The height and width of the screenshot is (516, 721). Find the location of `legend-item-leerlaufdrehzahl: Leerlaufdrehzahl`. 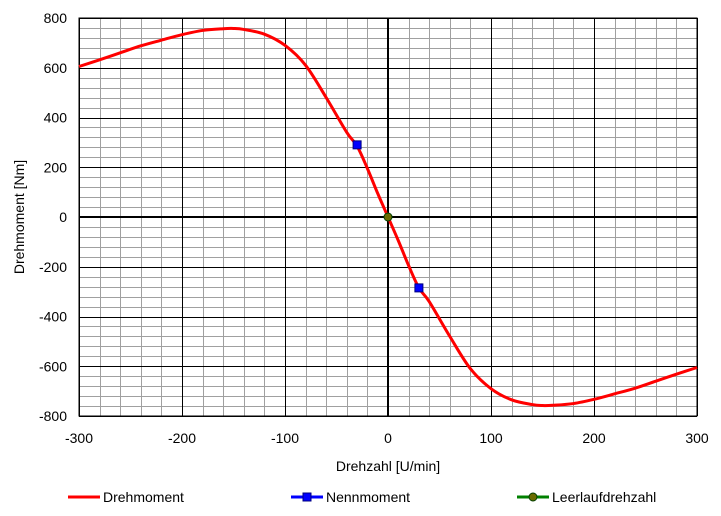

legend-item-leerlaufdrehzahl: Leerlaufdrehzahl is located at coordinates (586, 497).